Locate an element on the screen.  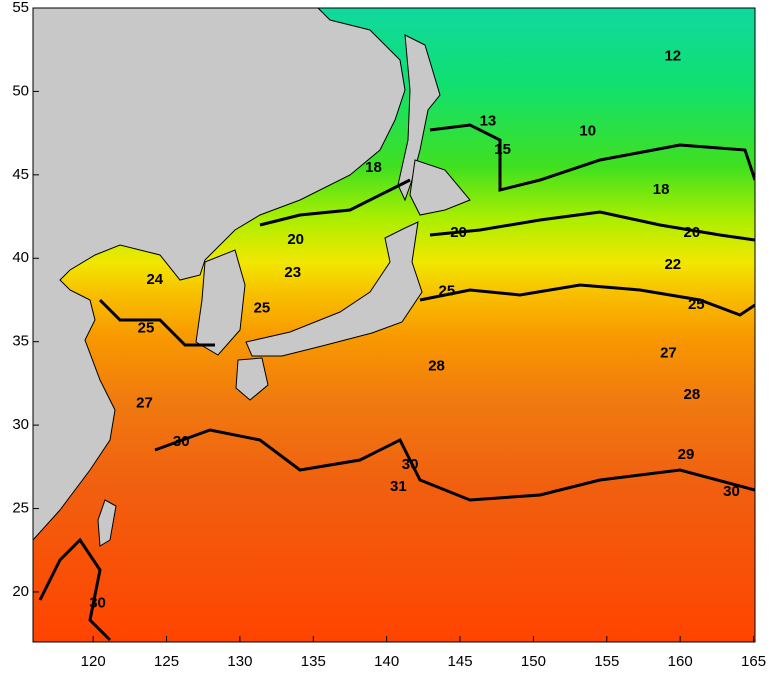
contour-label: 29 is located at coordinates (686, 454).